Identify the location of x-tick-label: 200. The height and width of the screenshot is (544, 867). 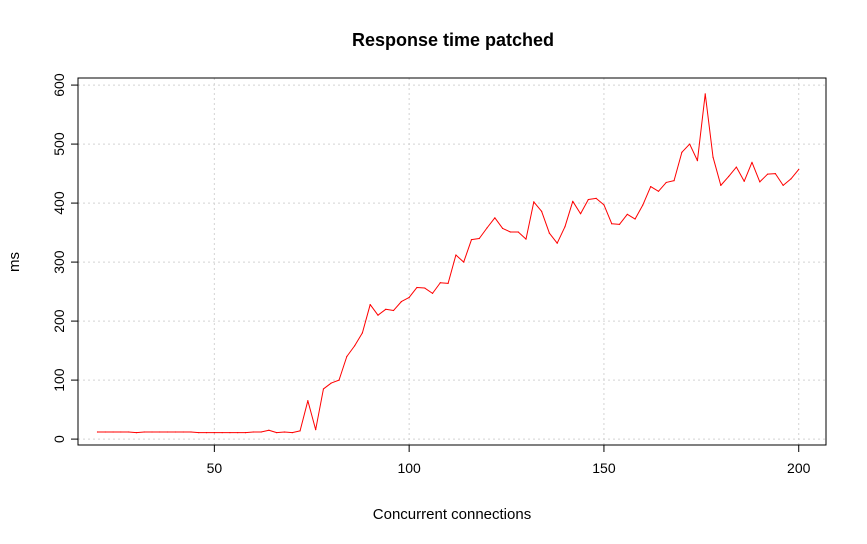
(799, 468).